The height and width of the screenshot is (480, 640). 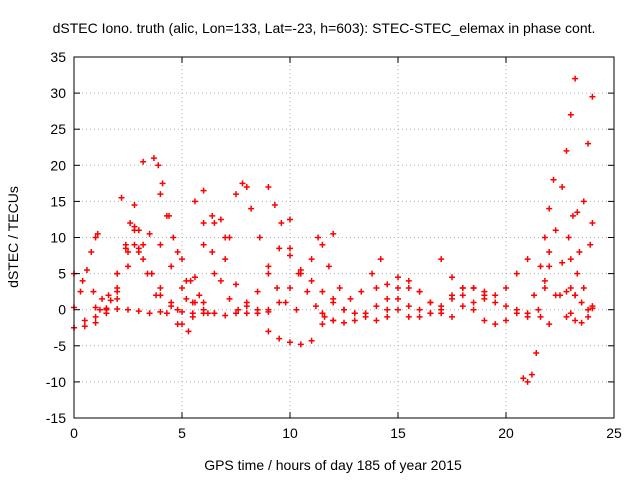 What do you see at coordinates (58, 165) in the screenshot?
I see `y-tick-label: 20` at bounding box center [58, 165].